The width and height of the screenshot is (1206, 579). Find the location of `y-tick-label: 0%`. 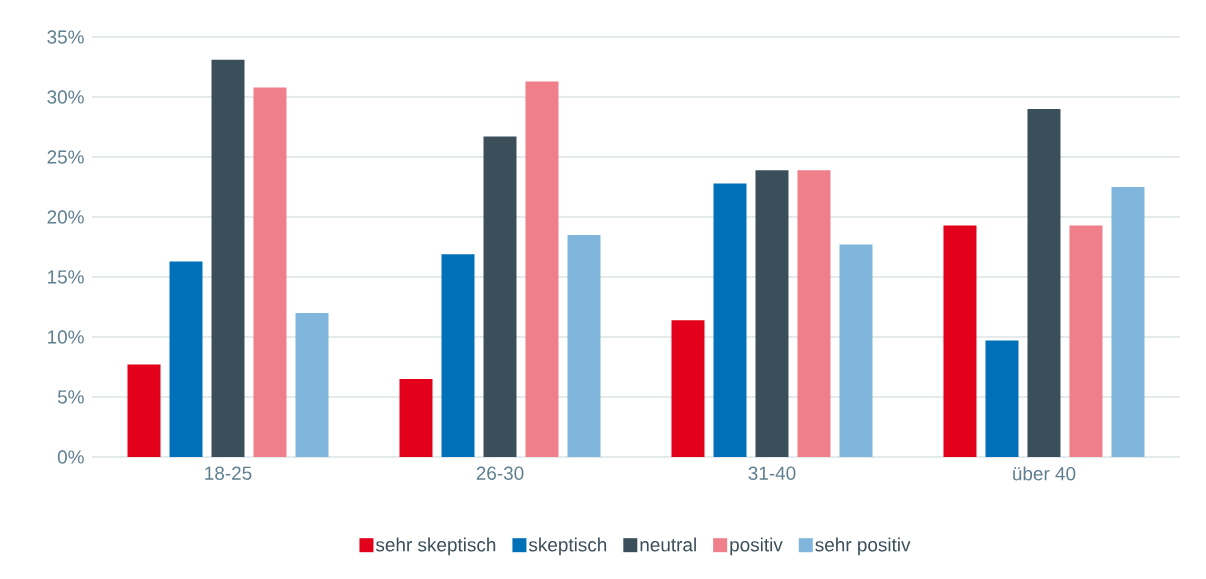

y-tick-label: 0% is located at coordinates (70, 457).